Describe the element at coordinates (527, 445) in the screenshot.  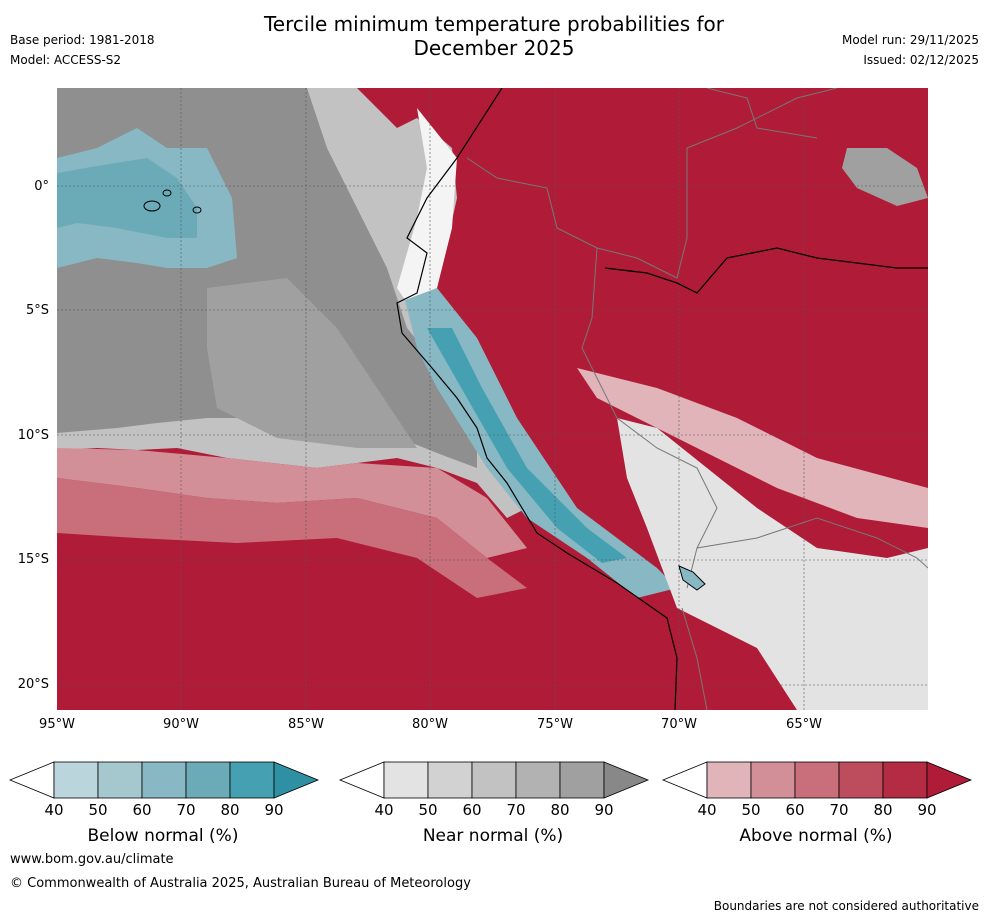
I see `below-normal-coastal-core` at that location.